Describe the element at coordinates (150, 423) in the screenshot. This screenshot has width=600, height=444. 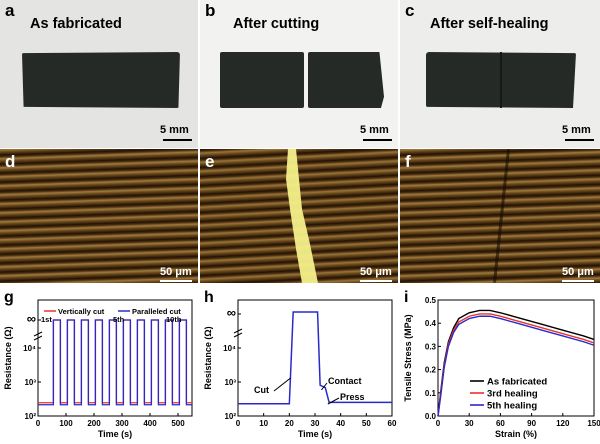
I see `x-tick-label: 400` at that location.